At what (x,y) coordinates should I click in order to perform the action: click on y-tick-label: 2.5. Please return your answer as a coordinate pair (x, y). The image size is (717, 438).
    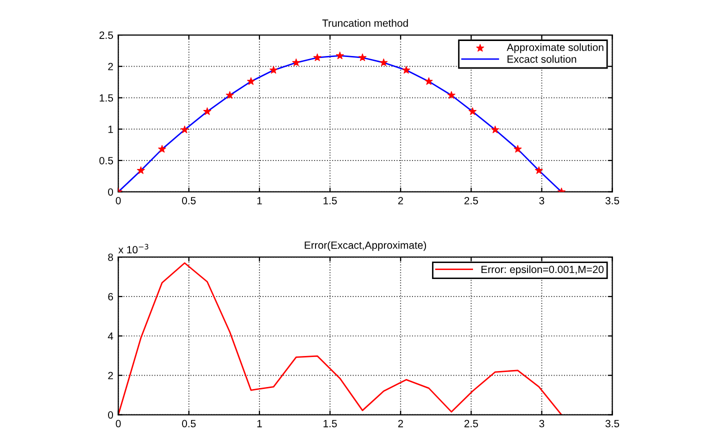
    Looking at the image, I should click on (106, 35).